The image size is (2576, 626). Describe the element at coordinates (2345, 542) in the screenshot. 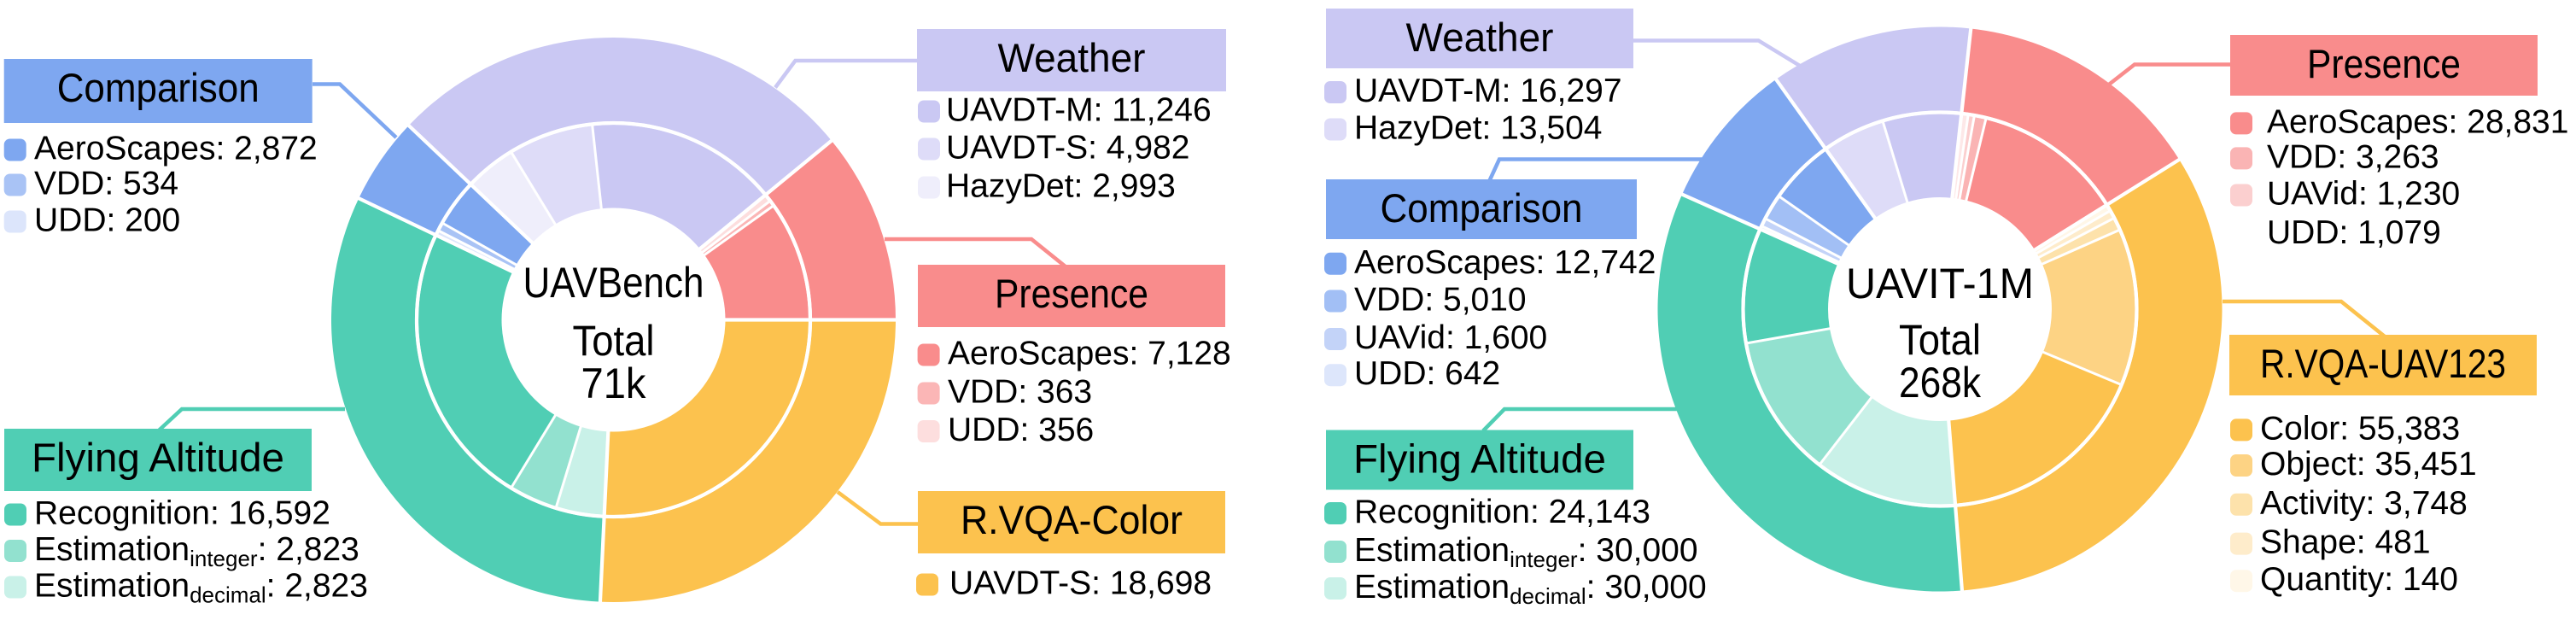

I see `svg-text: Shape: 481` at that location.